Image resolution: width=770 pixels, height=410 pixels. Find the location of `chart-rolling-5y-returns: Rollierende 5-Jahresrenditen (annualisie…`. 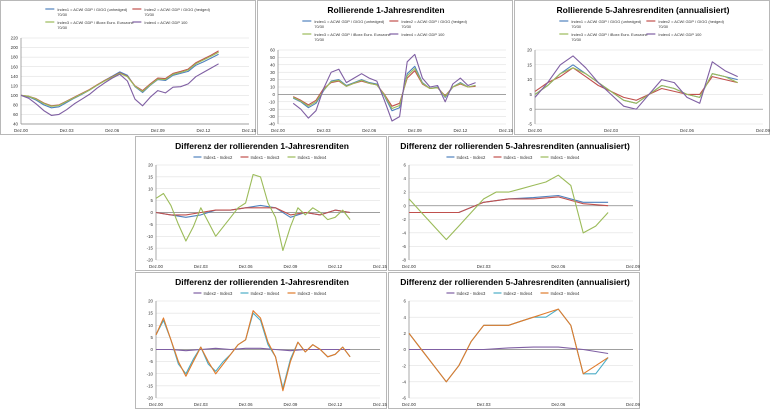

chart-rolling-5y-returns: Rollierende 5-Jahresrenditen (annualisie… is located at coordinates (642, 67).